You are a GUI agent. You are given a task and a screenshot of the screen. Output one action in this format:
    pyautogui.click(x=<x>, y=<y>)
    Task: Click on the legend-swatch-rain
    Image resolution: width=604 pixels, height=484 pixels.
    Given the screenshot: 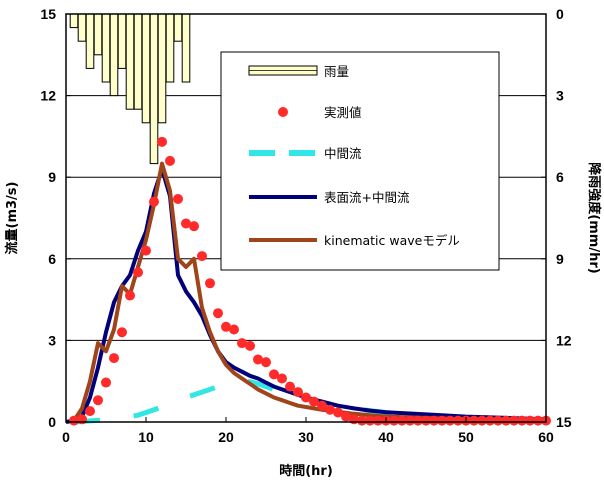 What is the action you would take?
    pyautogui.click(x=283, y=70)
    